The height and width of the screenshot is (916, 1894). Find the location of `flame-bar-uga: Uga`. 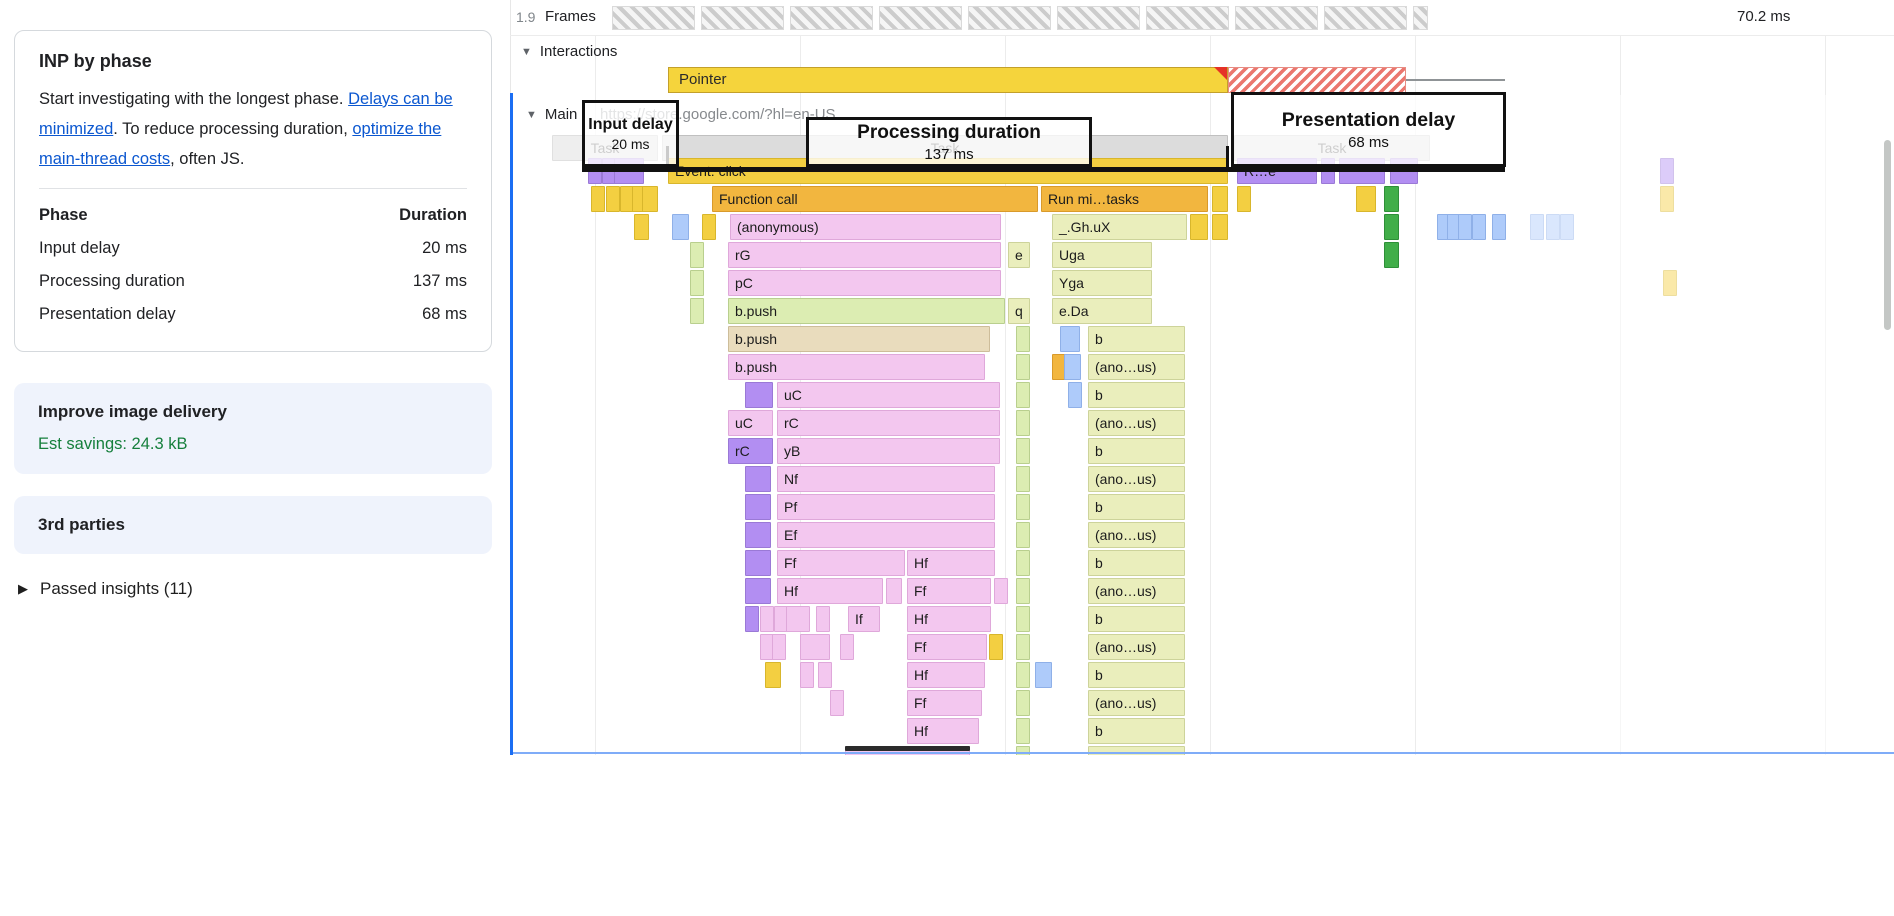

flame-bar-uga: Uga is located at coordinates (1102, 255).